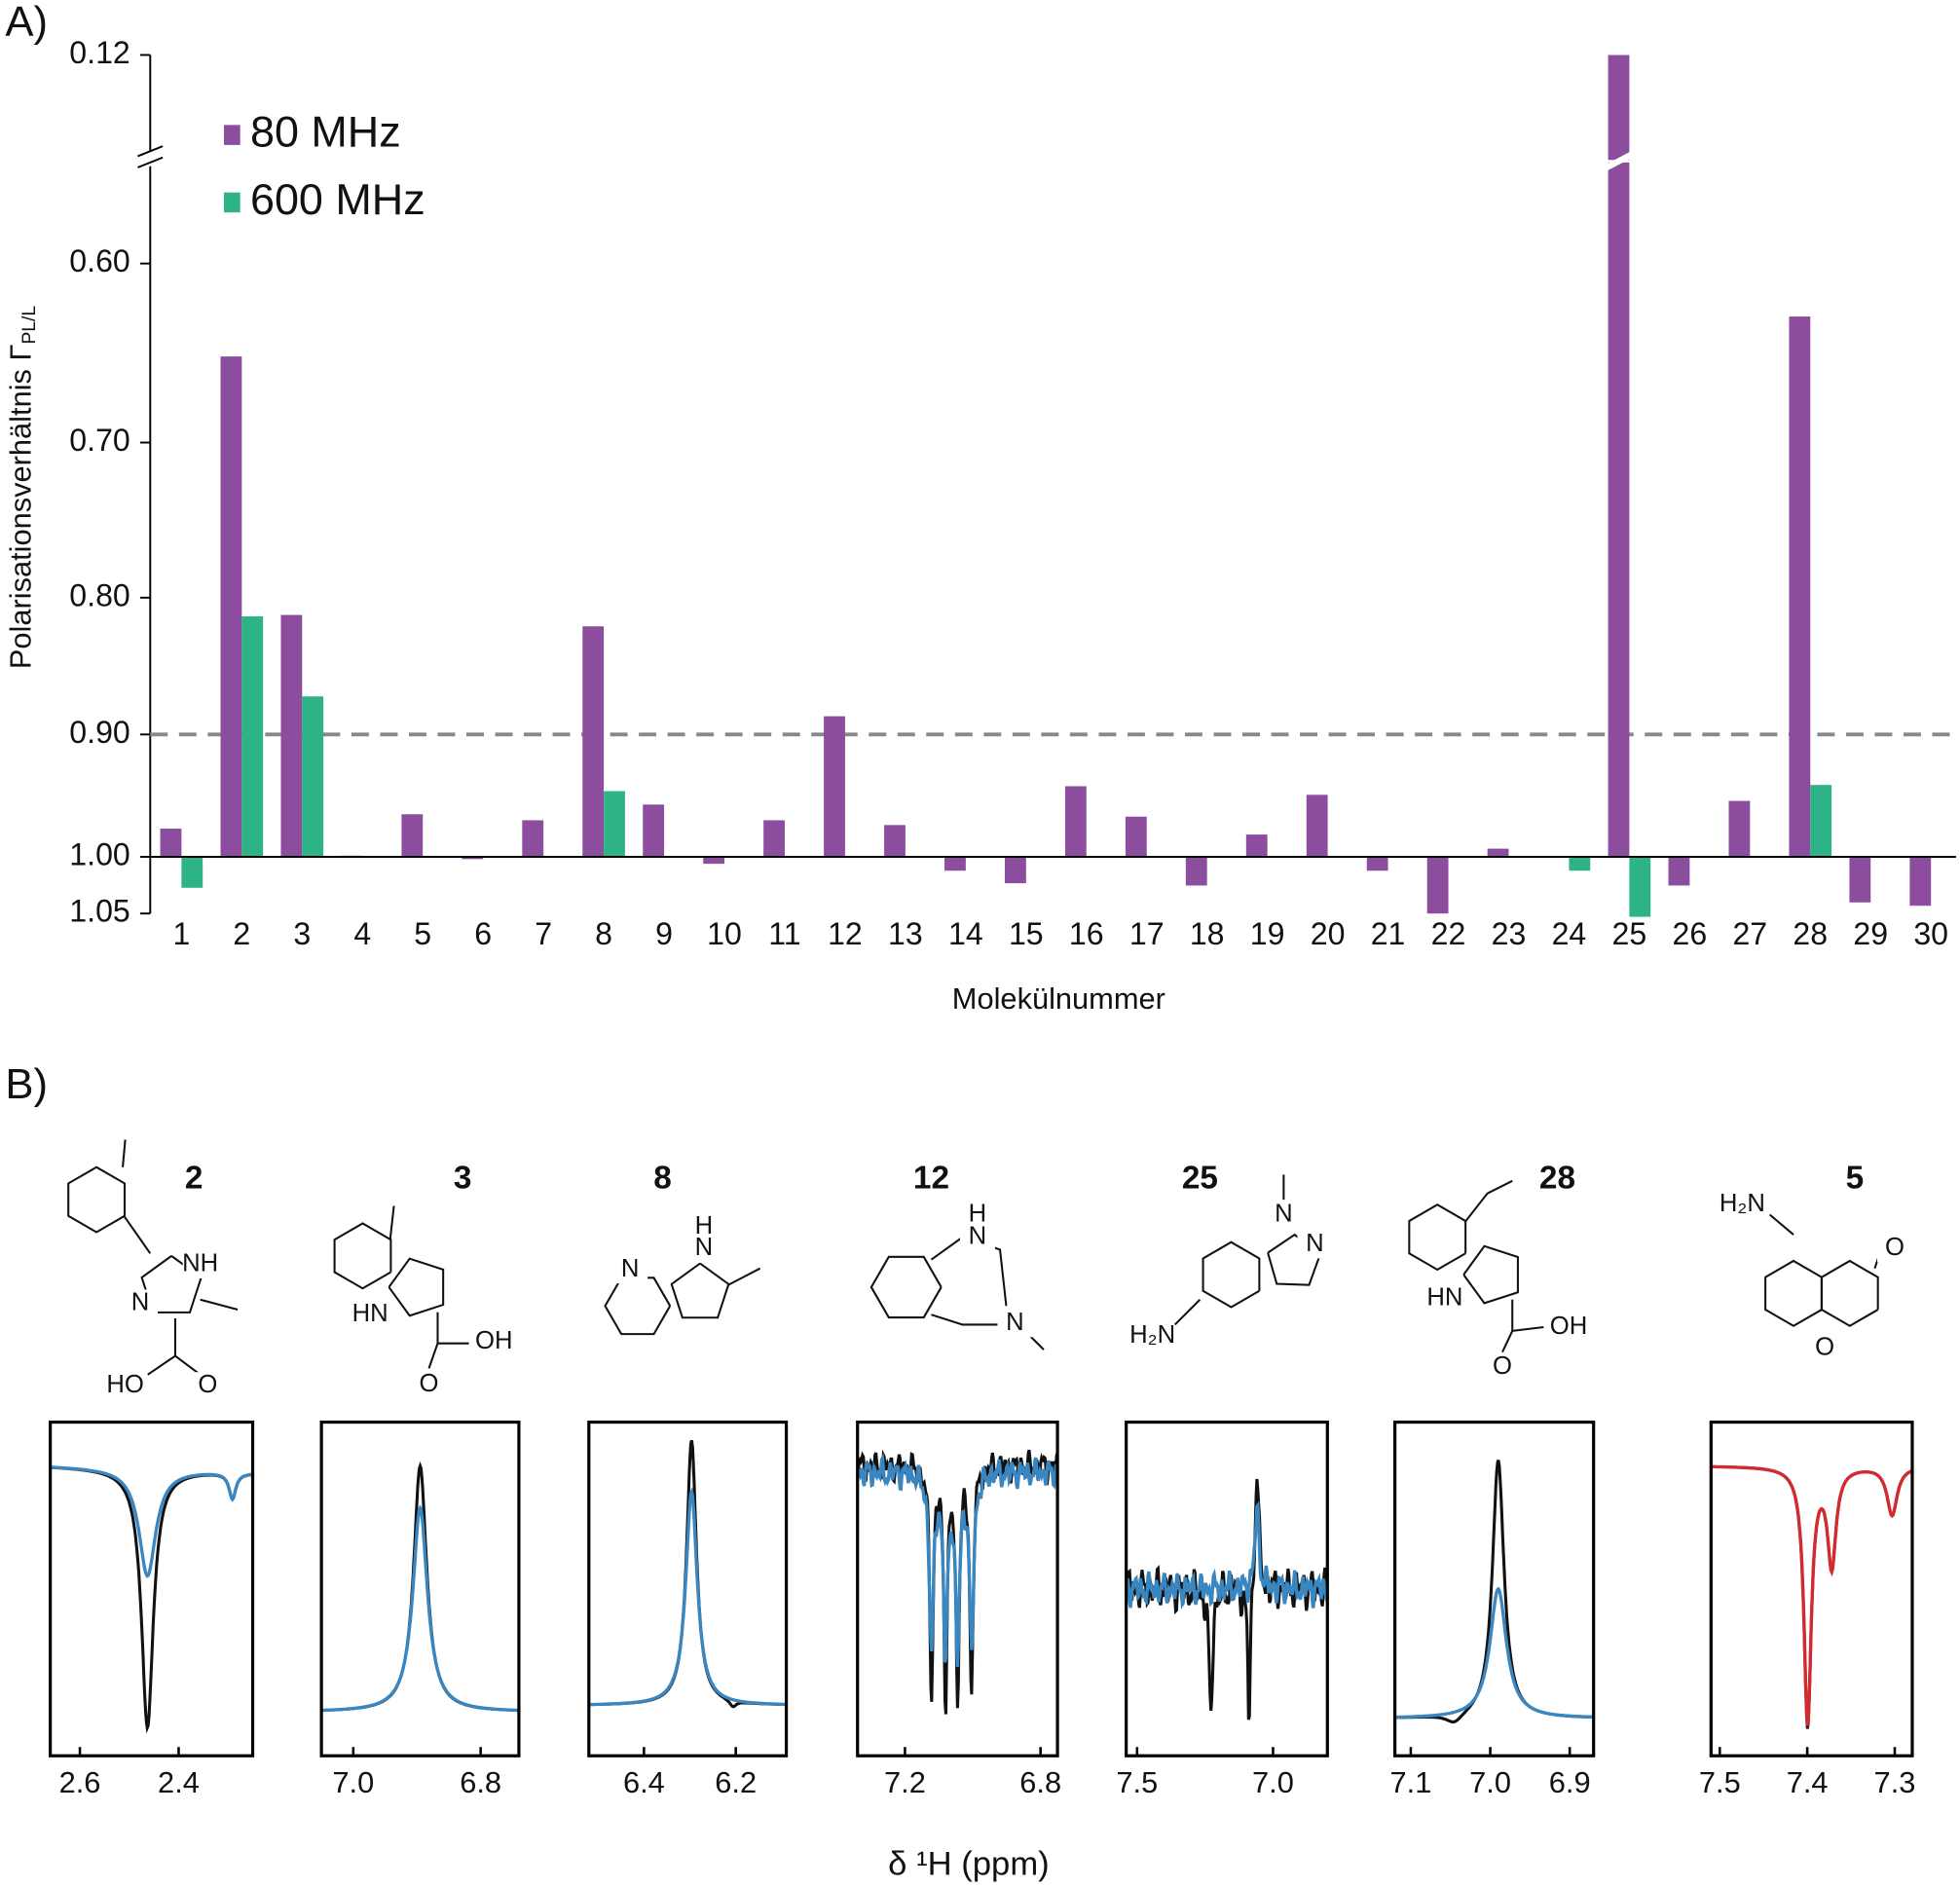 The height and width of the screenshot is (1887, 1960). What do you see at coordinates (1026, 933) in the screenshot?
I see `x-tick-label: 15` at bounding box center [1026, 933].